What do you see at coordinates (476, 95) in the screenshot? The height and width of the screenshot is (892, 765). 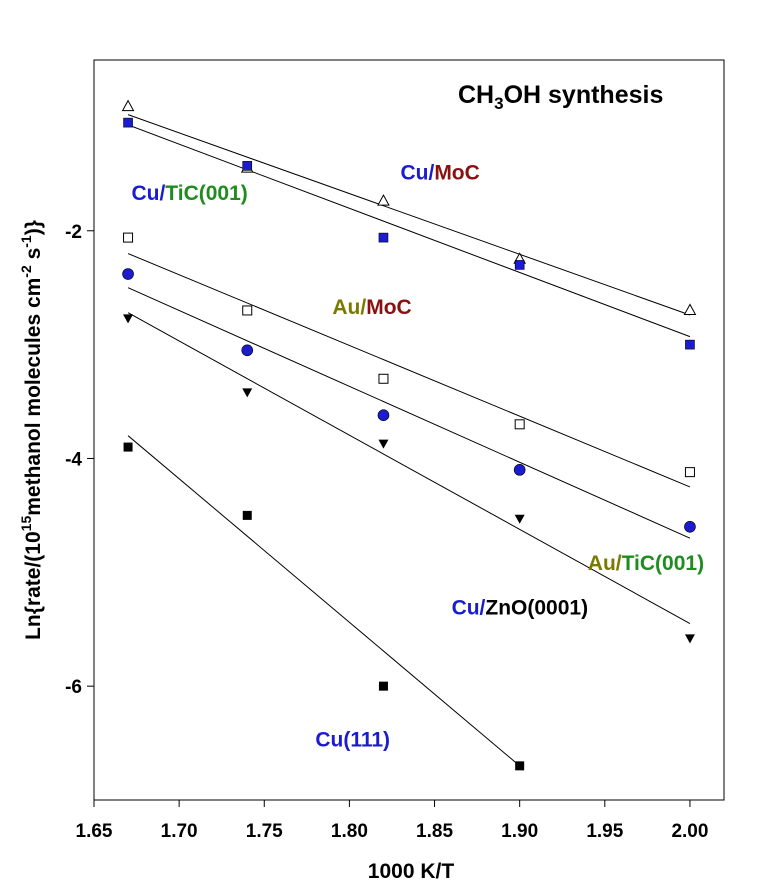 I see `title-part-1: CH` at bounding box center [476, 95].